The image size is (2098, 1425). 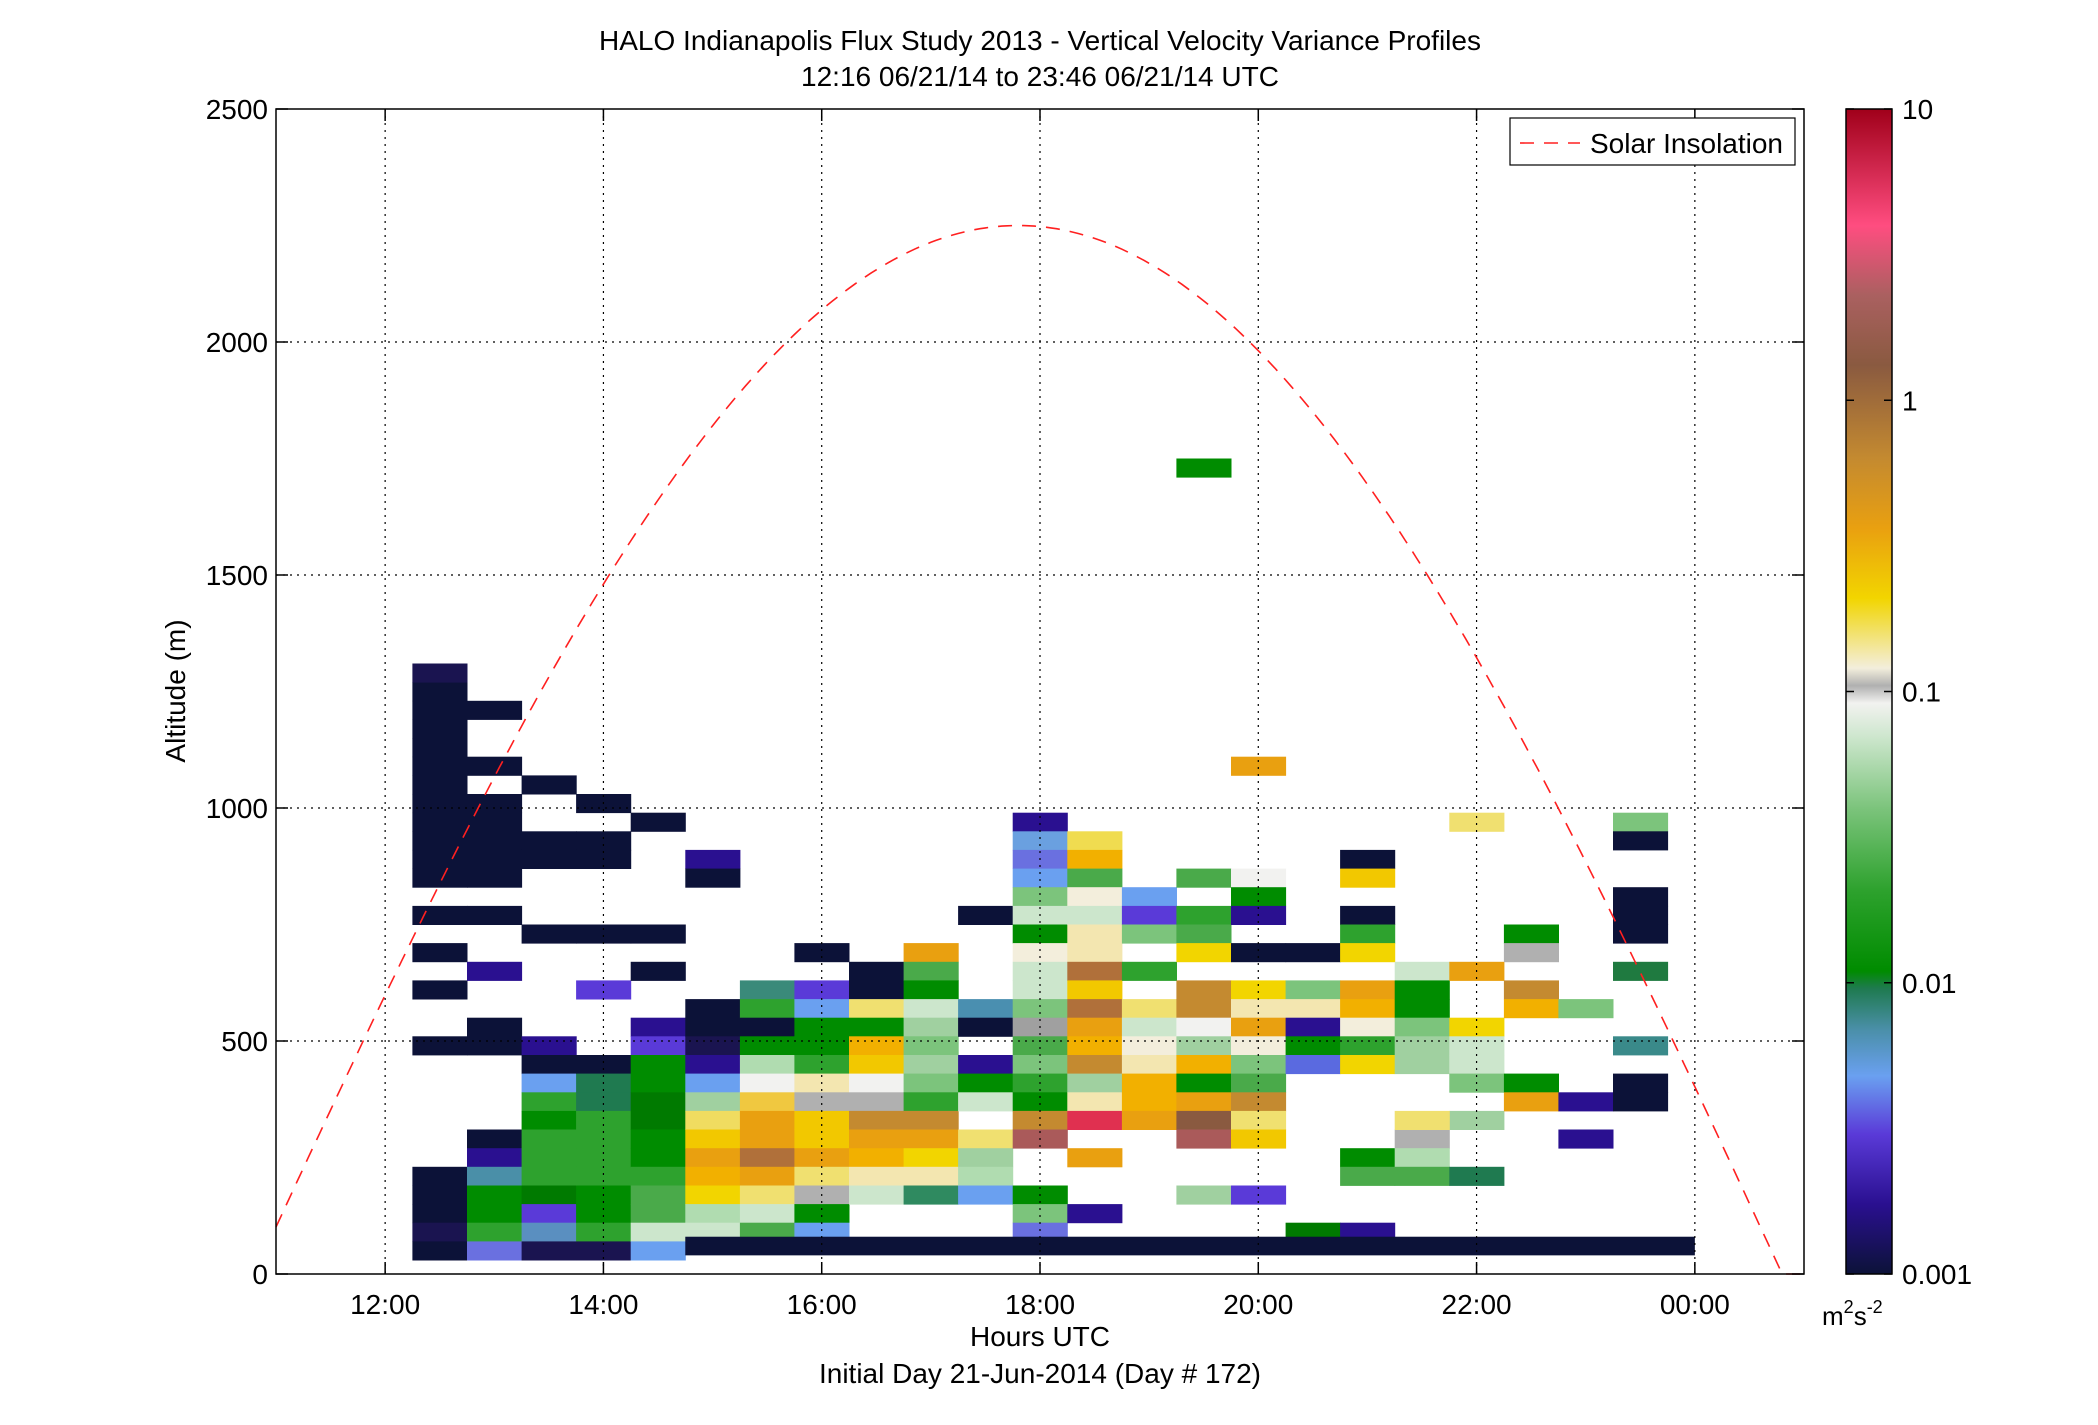 I want to click on legend: Solar Insolation, so click(x=1652, y=141).